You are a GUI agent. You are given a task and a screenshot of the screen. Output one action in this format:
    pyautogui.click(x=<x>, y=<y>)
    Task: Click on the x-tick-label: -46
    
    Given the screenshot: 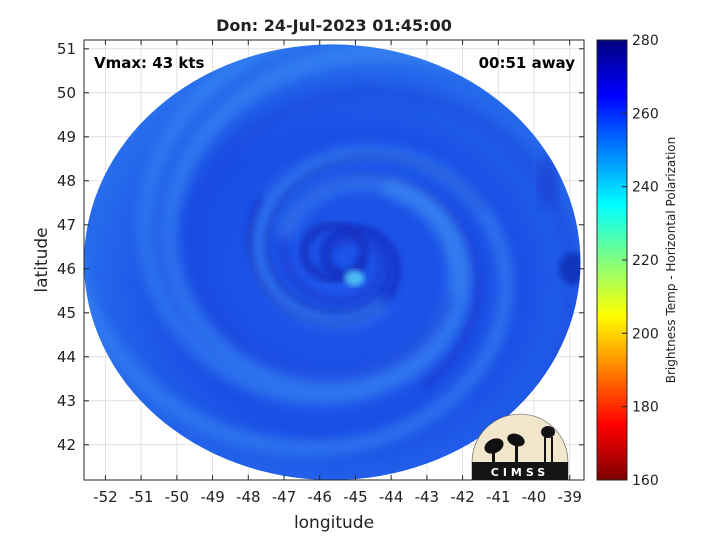 What is the action you would take?
    pyautogui.click(x=319, y=497)
    